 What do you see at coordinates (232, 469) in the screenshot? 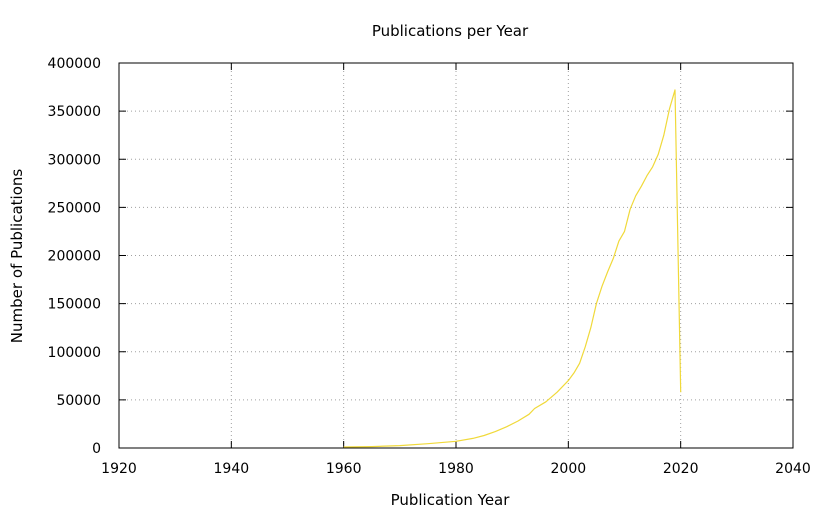
I see `x-tick-label: 1940` at bounding box center [232, 469].